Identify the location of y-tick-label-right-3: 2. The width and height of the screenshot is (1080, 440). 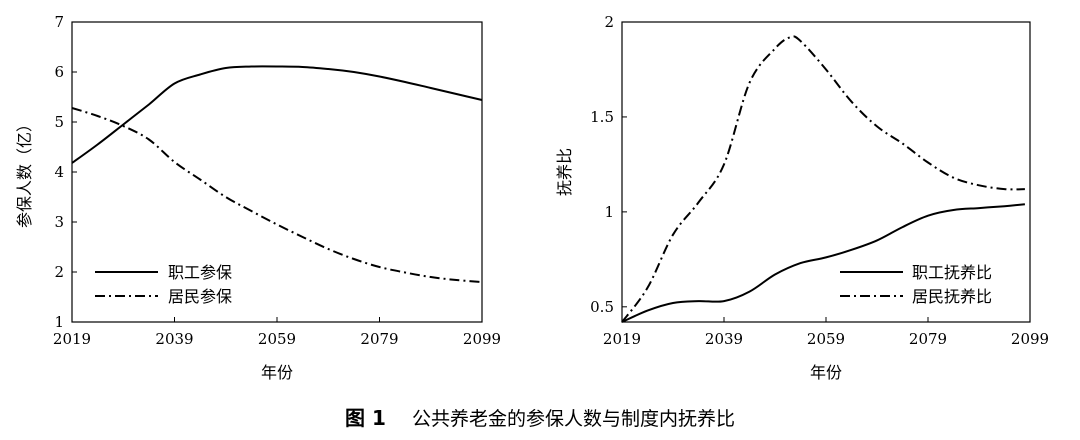
(609, 22).